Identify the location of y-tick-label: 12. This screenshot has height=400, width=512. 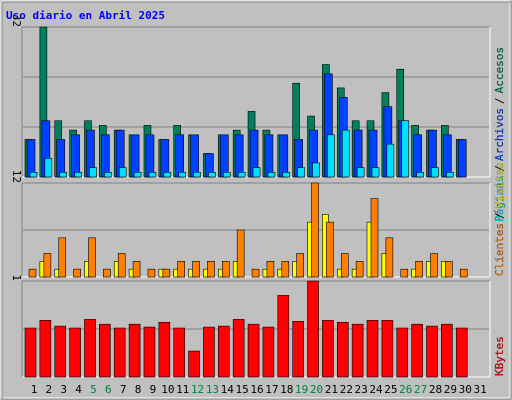
(16, 176).